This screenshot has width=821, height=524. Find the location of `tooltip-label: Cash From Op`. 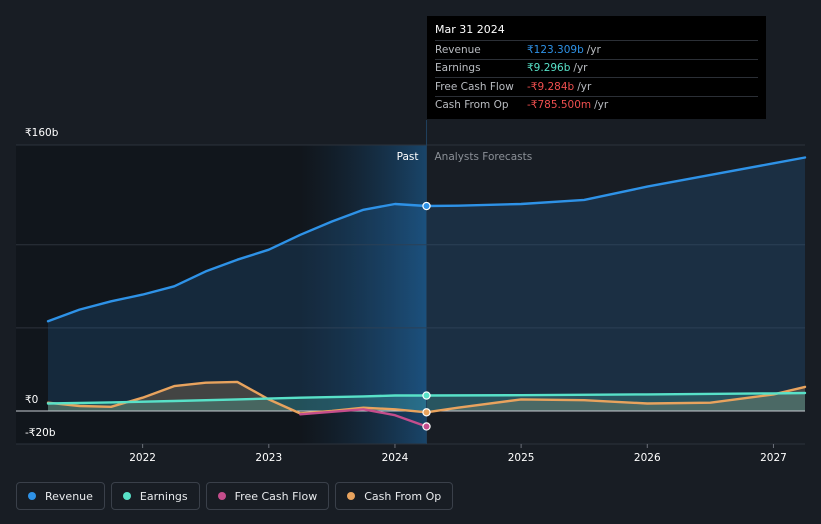

tooltip-label: Cash From Op is located at coordinates (472, 105).